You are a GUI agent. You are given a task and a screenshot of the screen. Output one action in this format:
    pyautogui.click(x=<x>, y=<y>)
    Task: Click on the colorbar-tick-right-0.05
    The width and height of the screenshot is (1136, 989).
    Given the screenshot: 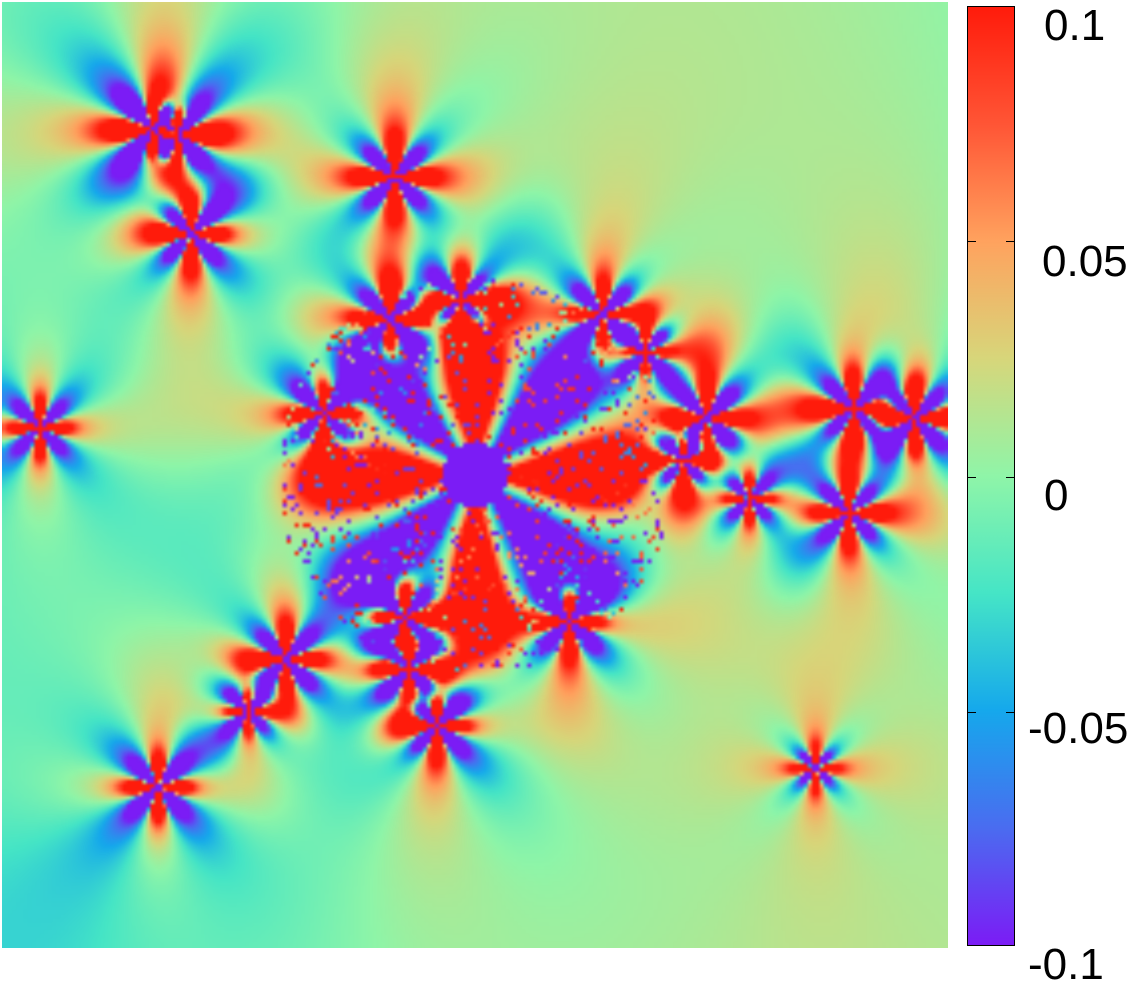 What is the action you would take?
    pyautogui.click(x=1010, y=241)
    